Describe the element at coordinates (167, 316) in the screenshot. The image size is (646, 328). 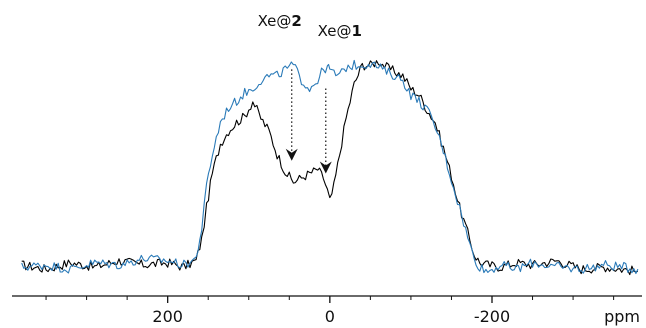
I see `x-tick-label: 200` at that location.